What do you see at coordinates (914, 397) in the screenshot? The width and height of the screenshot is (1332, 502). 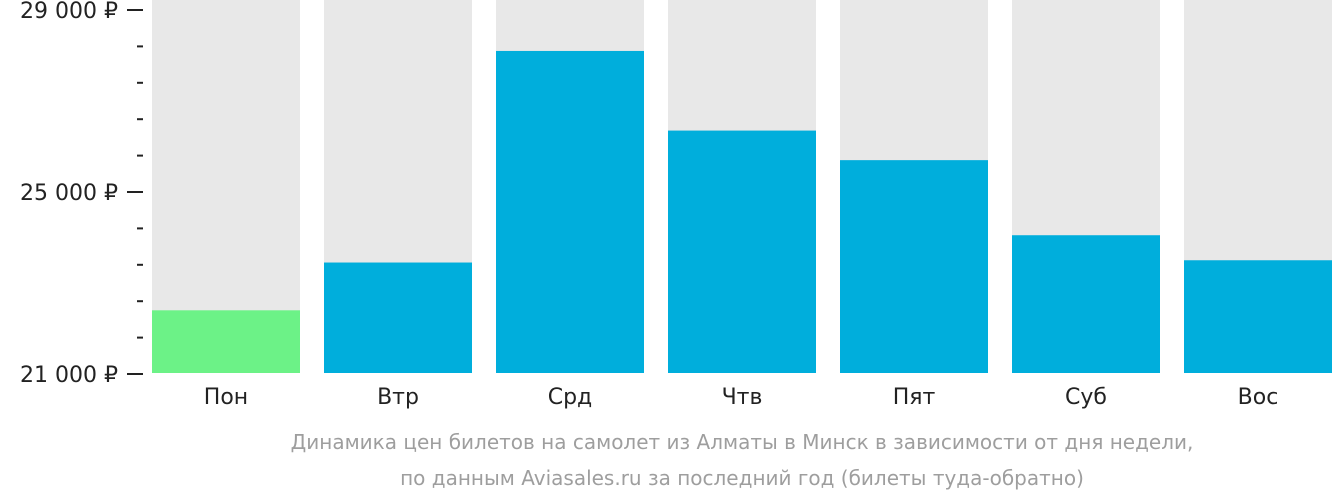 I see `x-tick-label-5: Пят` at bounding box center [914, 397].